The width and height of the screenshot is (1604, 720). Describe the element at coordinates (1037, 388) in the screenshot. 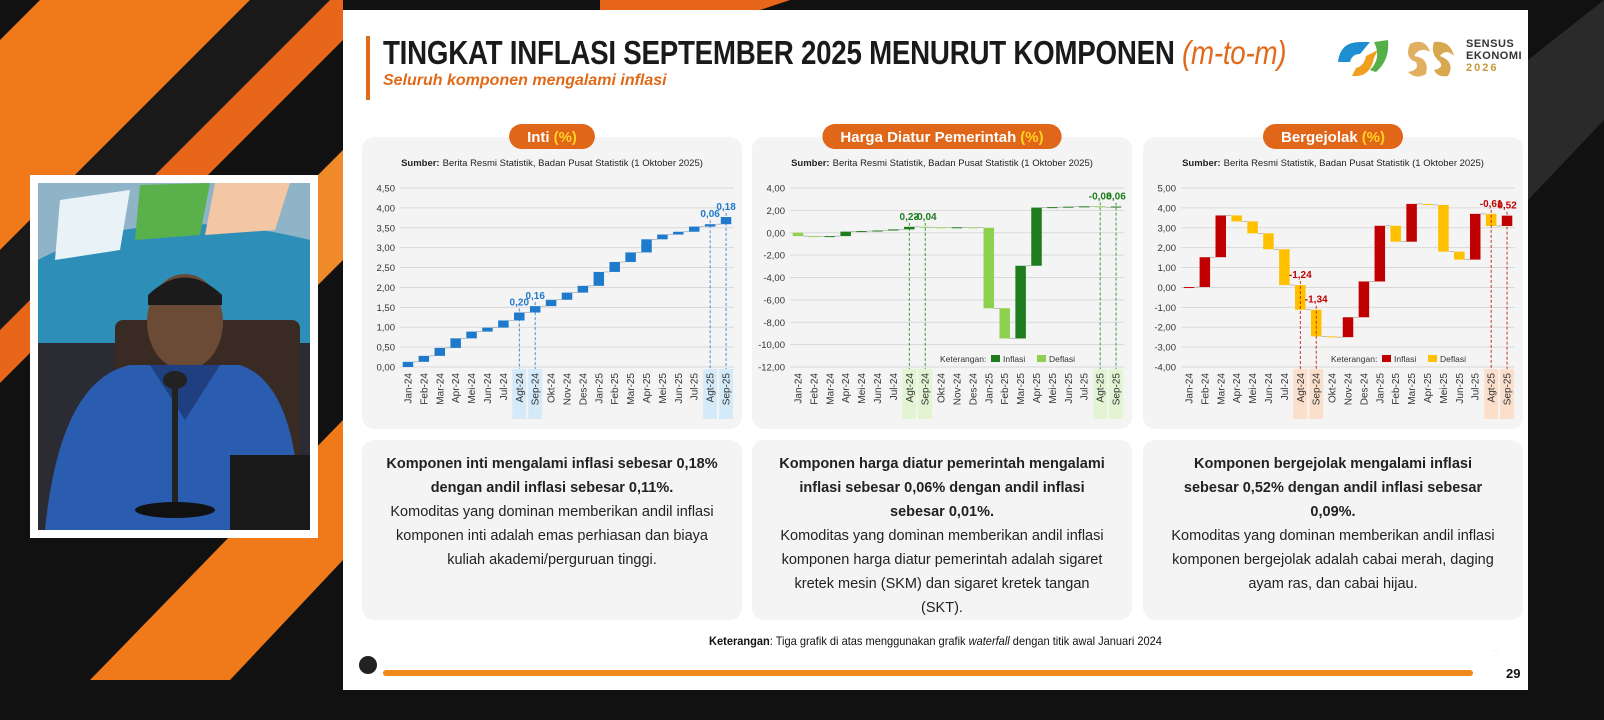

I see `x-tick-label: Apr-25` at that location.